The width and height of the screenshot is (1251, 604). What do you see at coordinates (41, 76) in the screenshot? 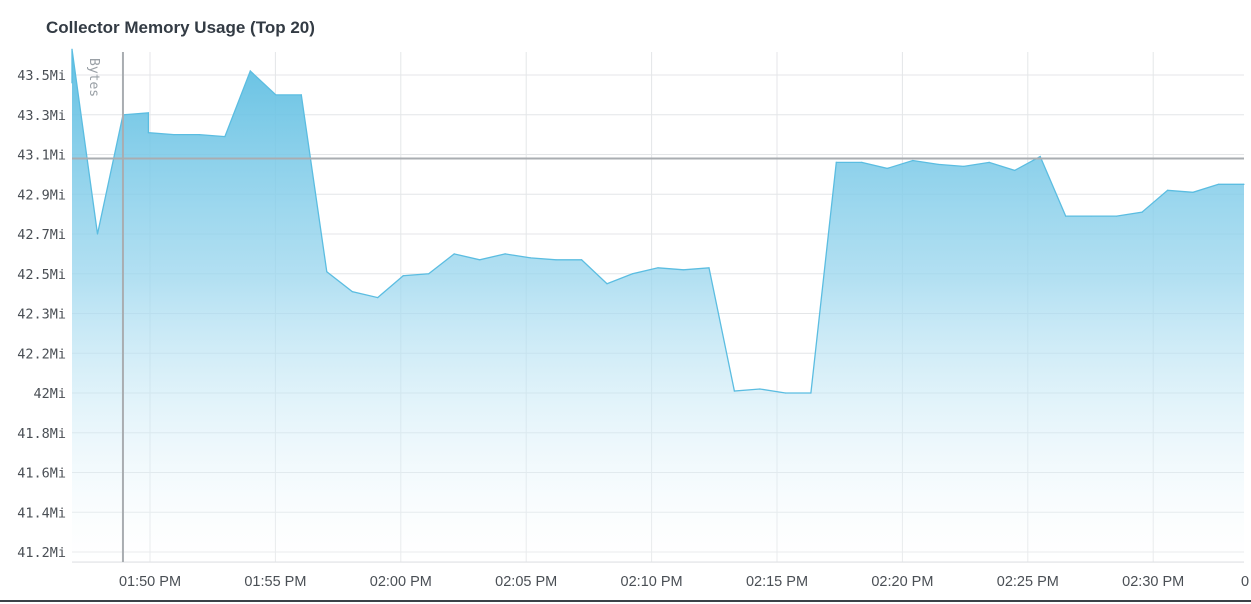
I see `y-tick-label: 43.5Mi` at bounding box center [41, 76].